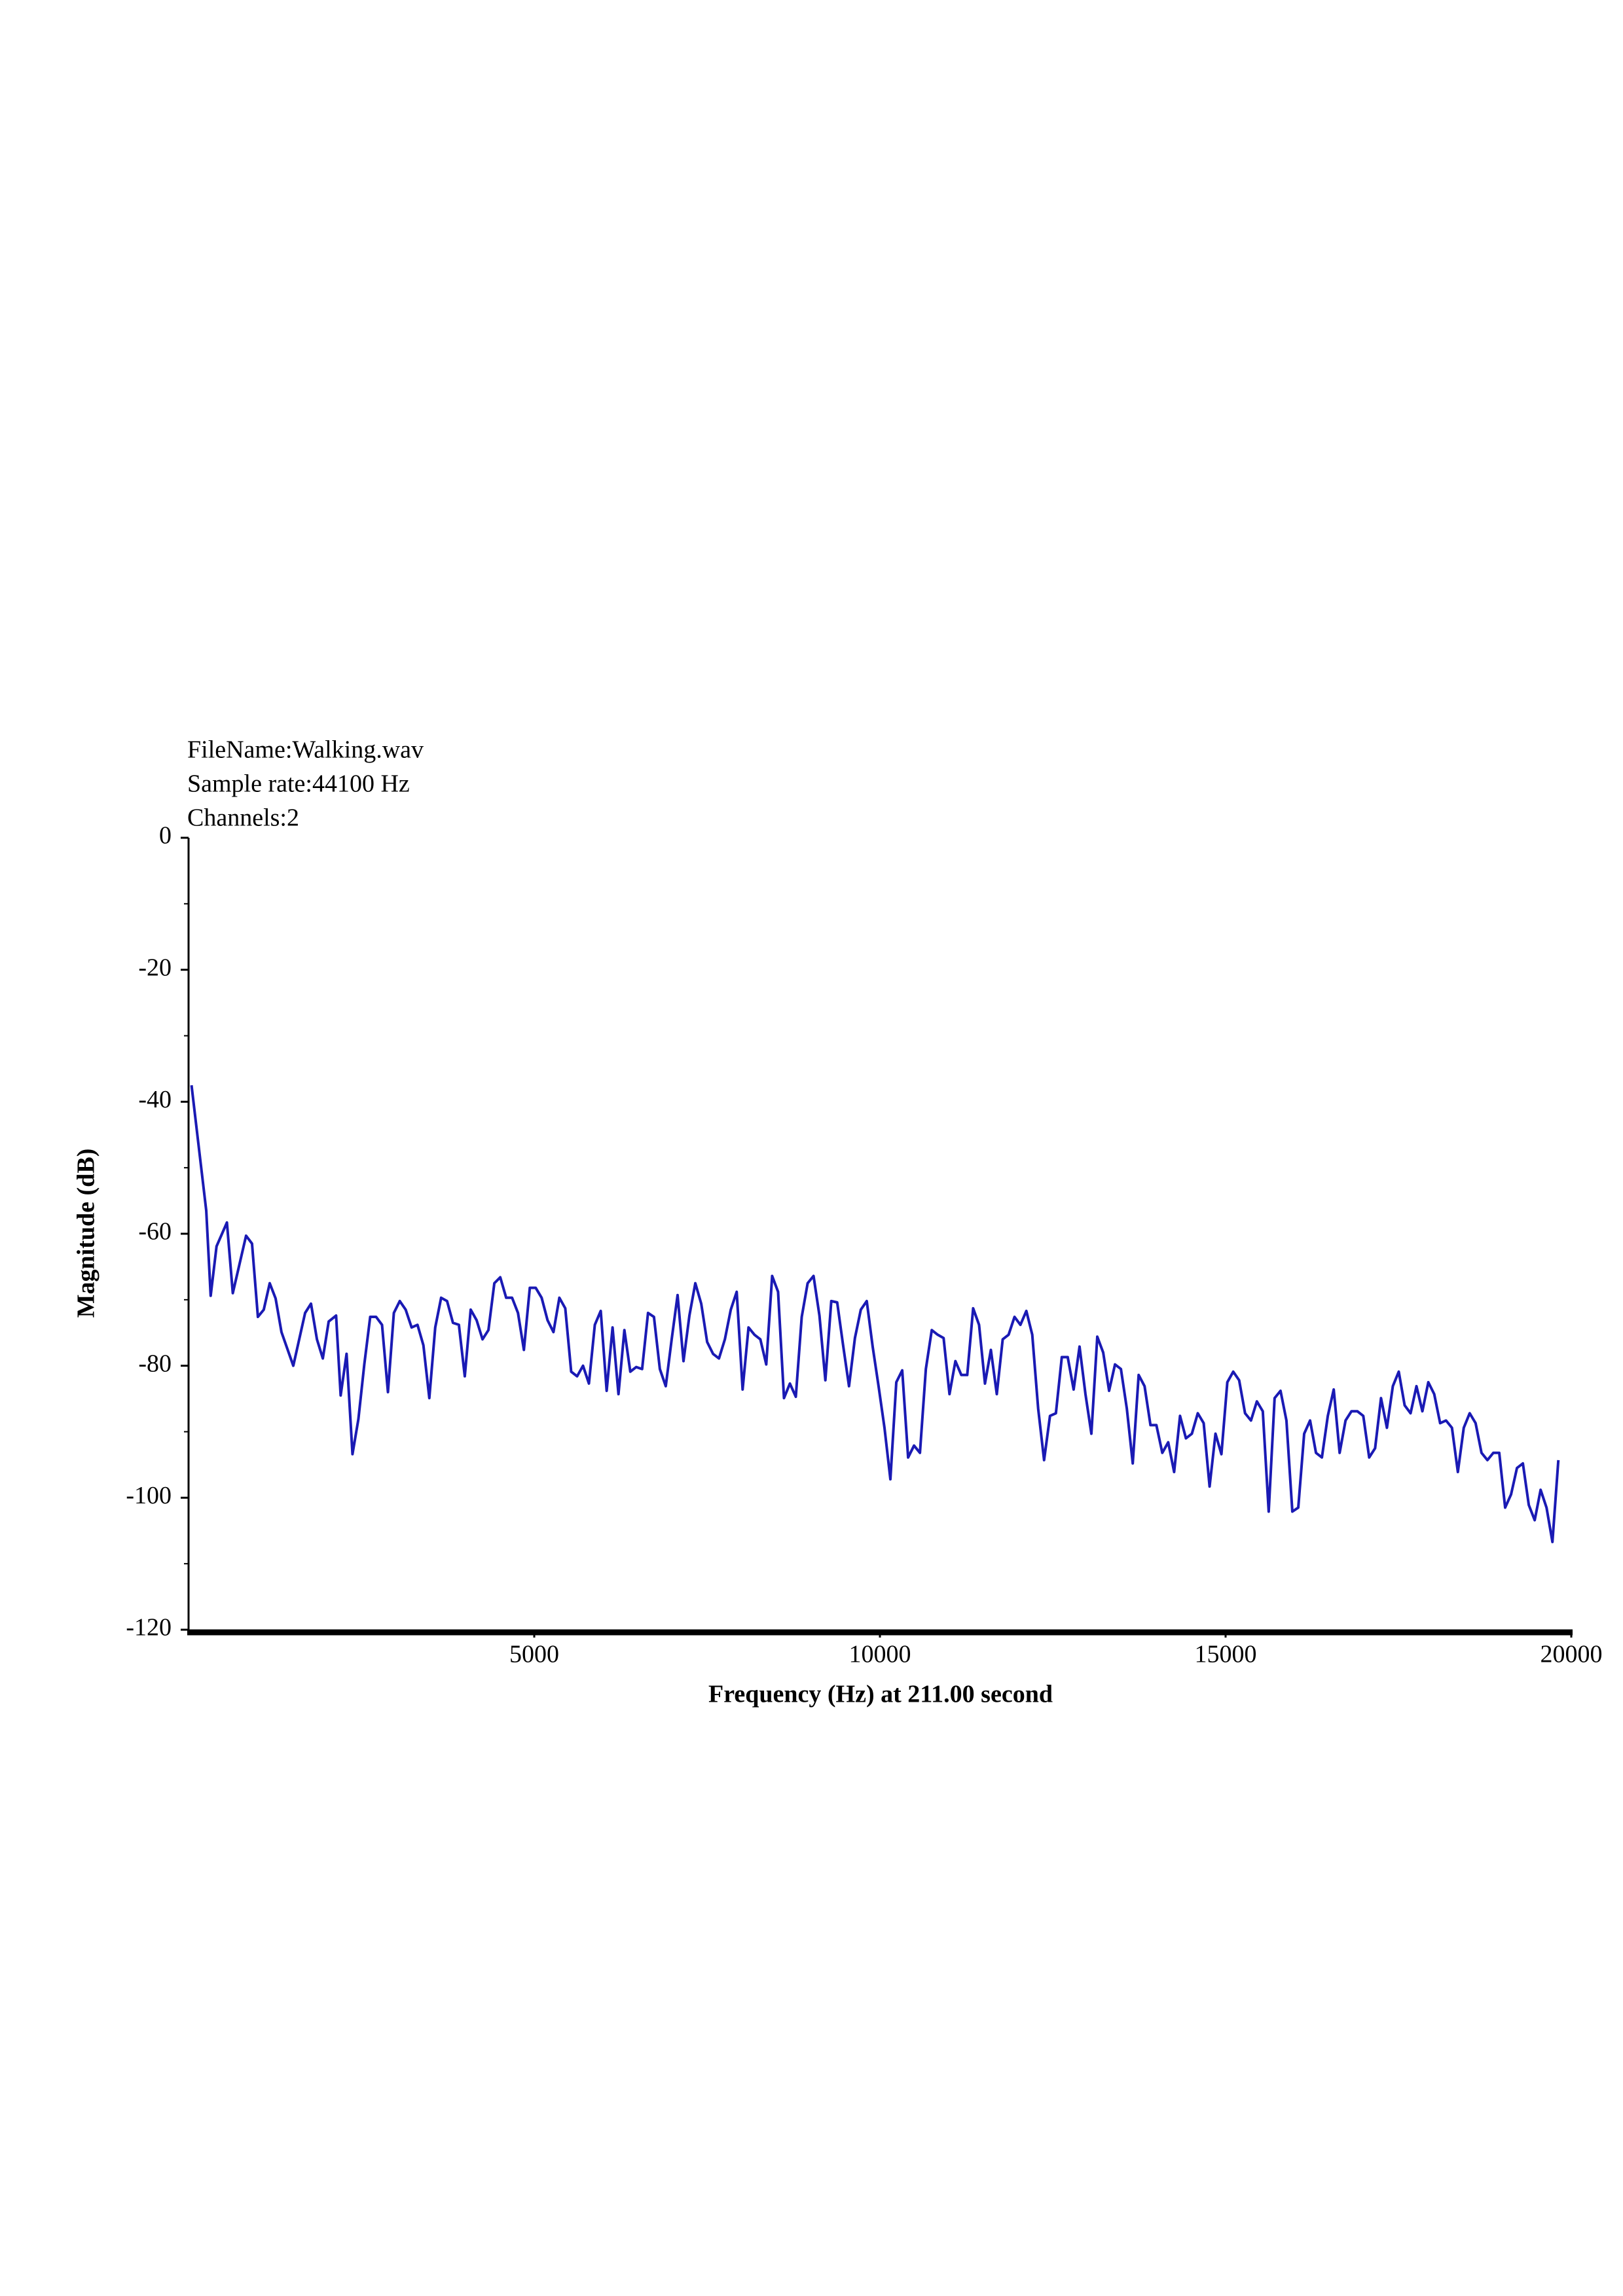  Describe the element at coordinates (155, 1099) in the screenshot. I see `y-tick-label: -40` at that location.